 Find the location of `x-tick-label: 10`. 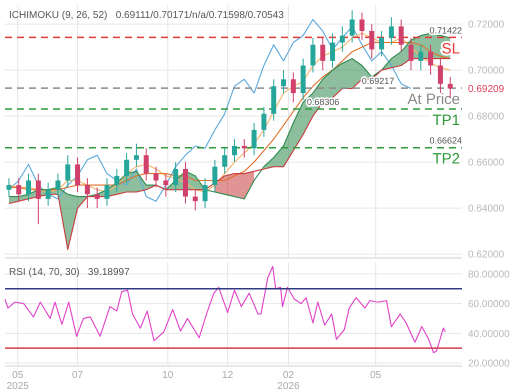

x-tick-label: 10 is located at coordinates (168, 375).